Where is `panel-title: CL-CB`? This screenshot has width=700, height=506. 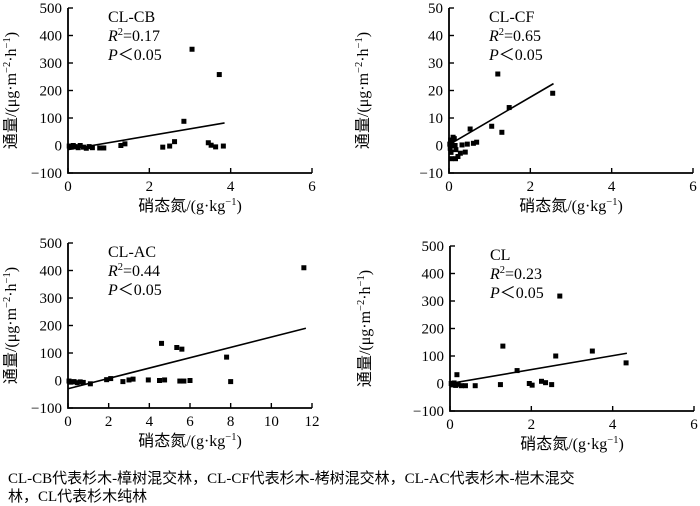 panel-title: CL-CB is located at coordinates (131, 17).